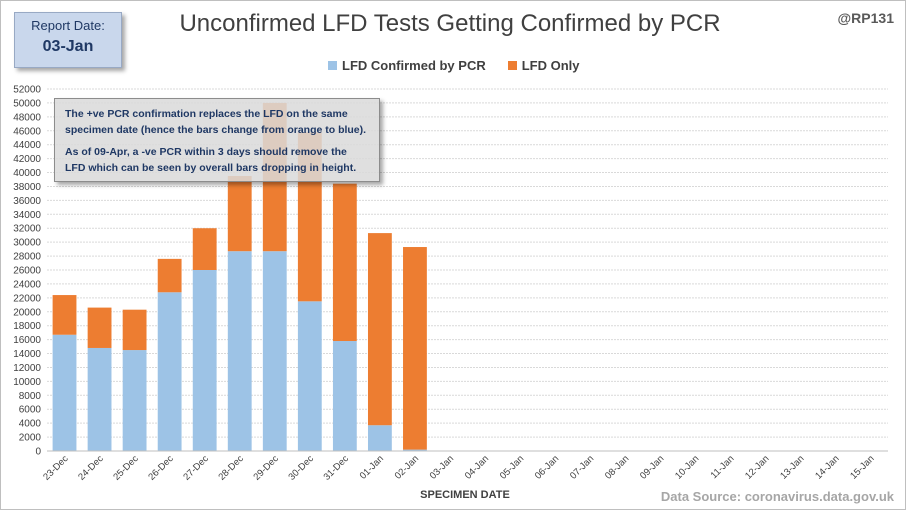  What do you see at coordinates (27, 243) in the screenshot?
I see `y-tick-label: 30000` at bounding box center [27, 243].